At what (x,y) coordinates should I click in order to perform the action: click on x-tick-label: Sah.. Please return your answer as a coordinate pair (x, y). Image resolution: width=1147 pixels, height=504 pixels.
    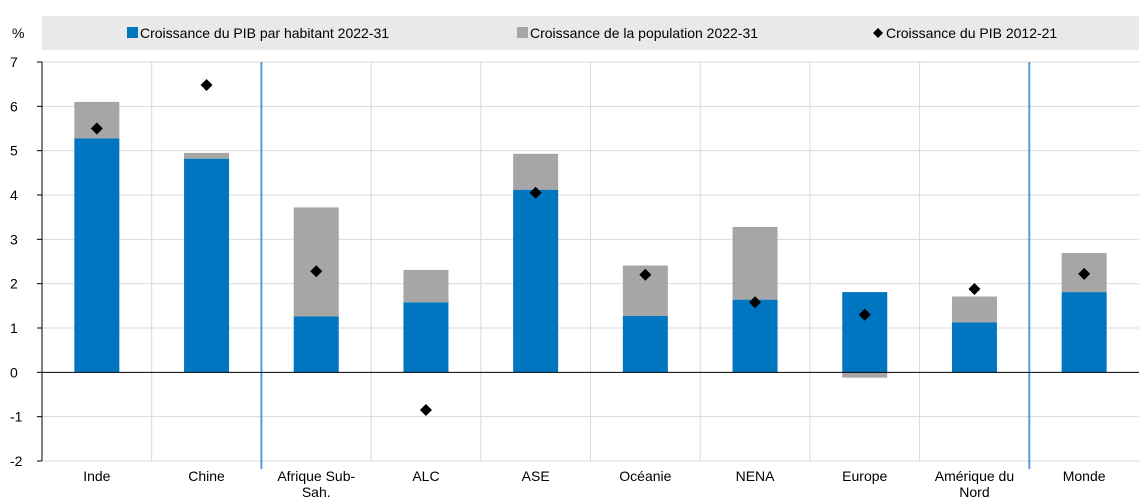
    Looking at the image, I should click on (316, 492).